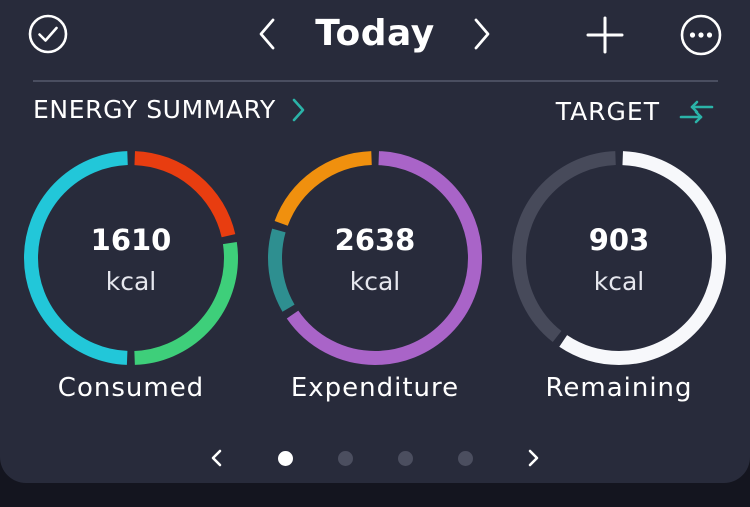 Image resolution: width=750 pixels, height=507 pixels. Describe the element at coordinates (131, 281) in the screenshot. I see `consumed-unit: kcal` at that location.